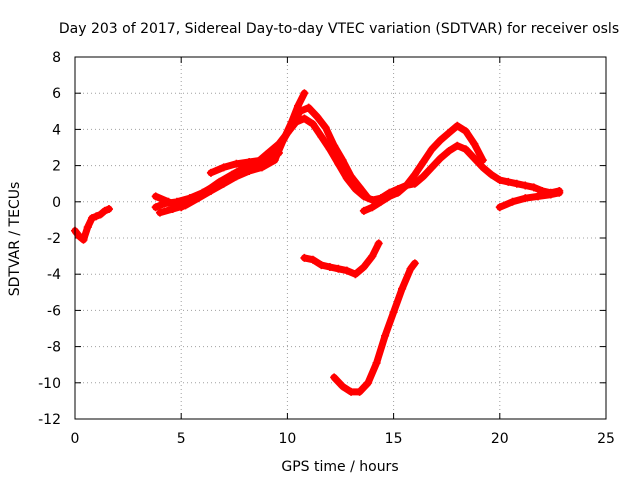  I want to click on y-tick-label: 2, so click(56, 167).